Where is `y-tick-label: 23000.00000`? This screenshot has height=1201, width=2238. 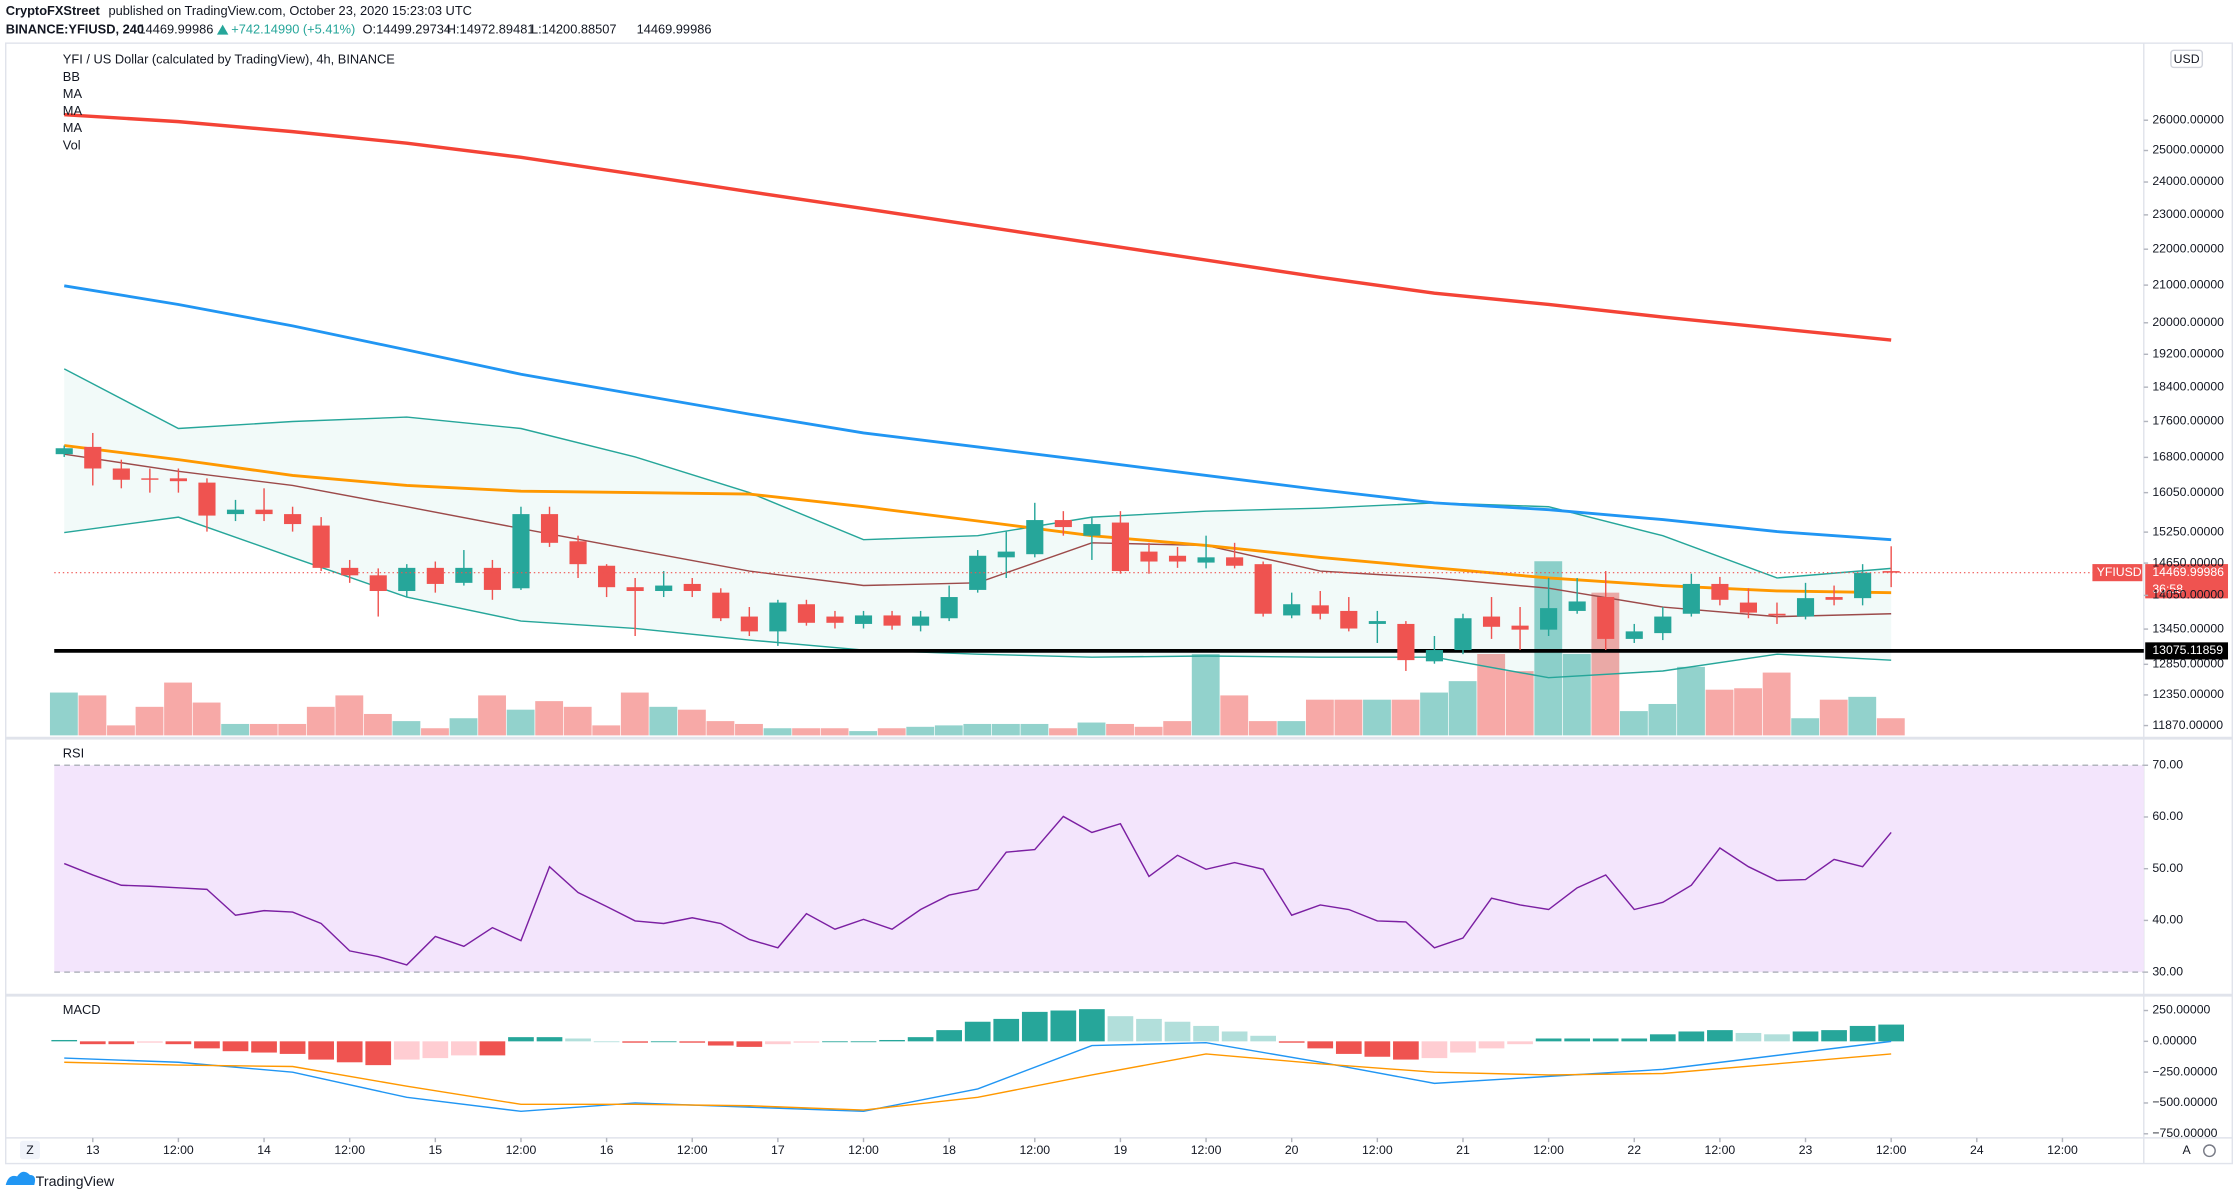 y-tick-label: 23000.00000 is located at coordinates (2188, 214).